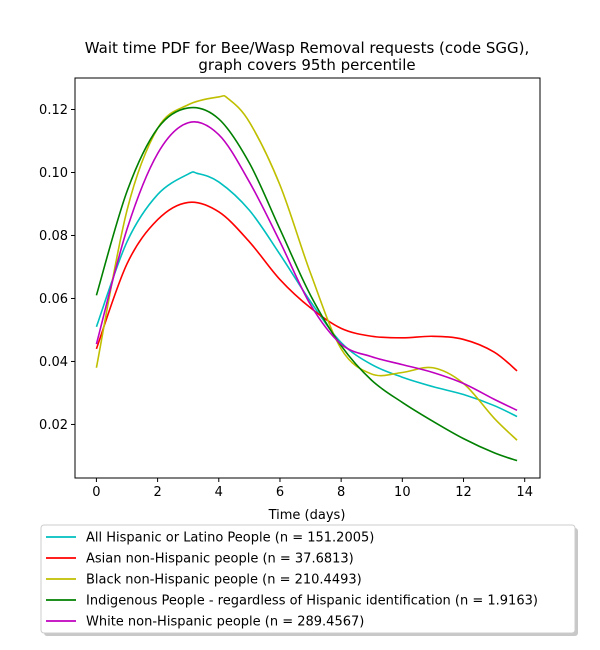  What do you see at coordinates (219, 492) in the screenshot?
I see `x-tick-label-2: 4` at bounding box center [219, 492].